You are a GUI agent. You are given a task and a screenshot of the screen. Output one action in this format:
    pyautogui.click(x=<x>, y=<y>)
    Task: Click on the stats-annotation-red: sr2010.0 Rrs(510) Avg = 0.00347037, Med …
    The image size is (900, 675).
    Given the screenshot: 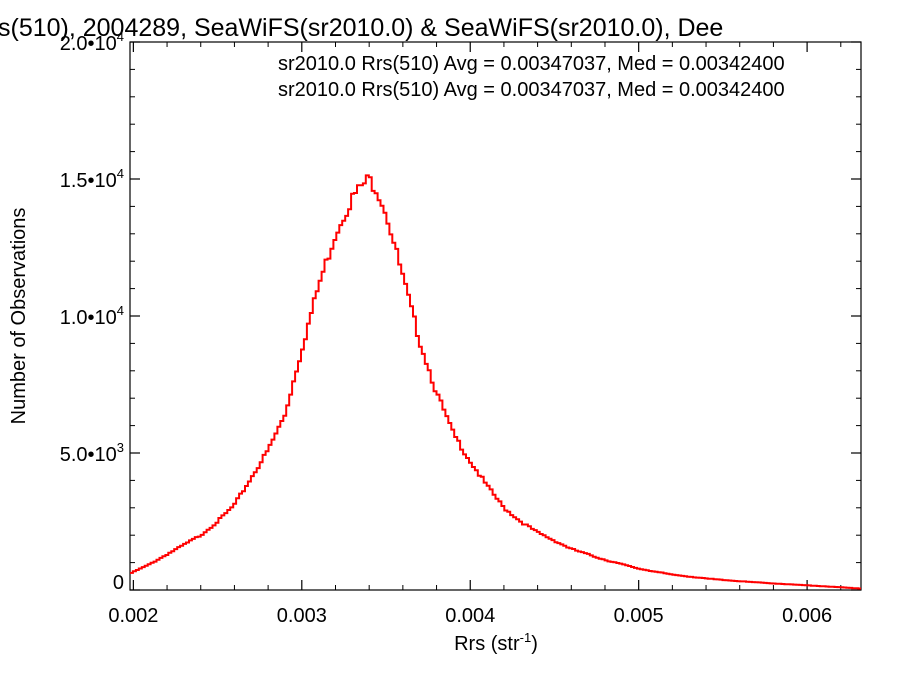 What is the action you would take?
    pyautogui.click(x=531, y=90)
    